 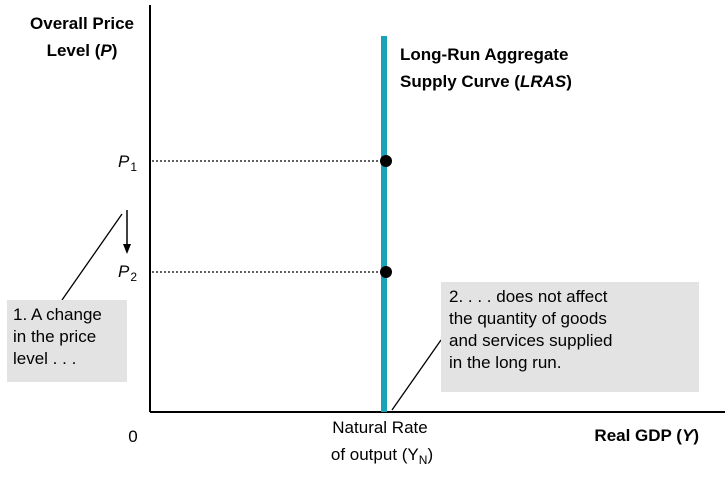 What do you see at coordinates (531, 340) in the screenshot?
I see `note-line: and services supplied` at bounding box center [531, 340].